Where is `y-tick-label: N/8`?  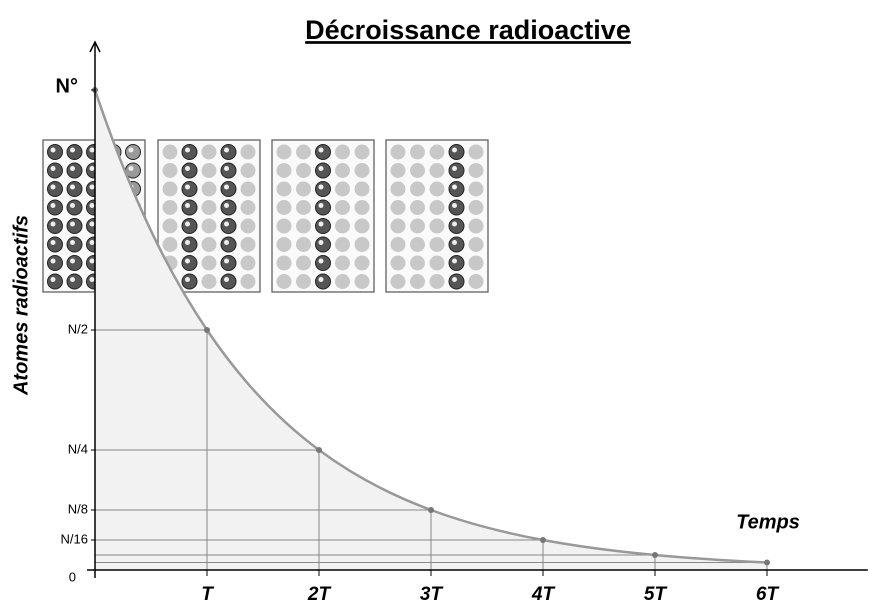
y-tick-label: N/8 is located at coordinates (78, 508).